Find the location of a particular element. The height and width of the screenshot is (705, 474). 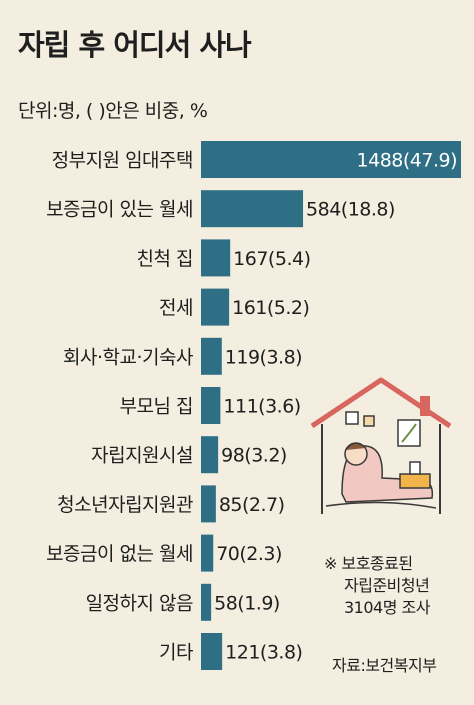

category-label: 기타 is located at coordinates (176, 653).